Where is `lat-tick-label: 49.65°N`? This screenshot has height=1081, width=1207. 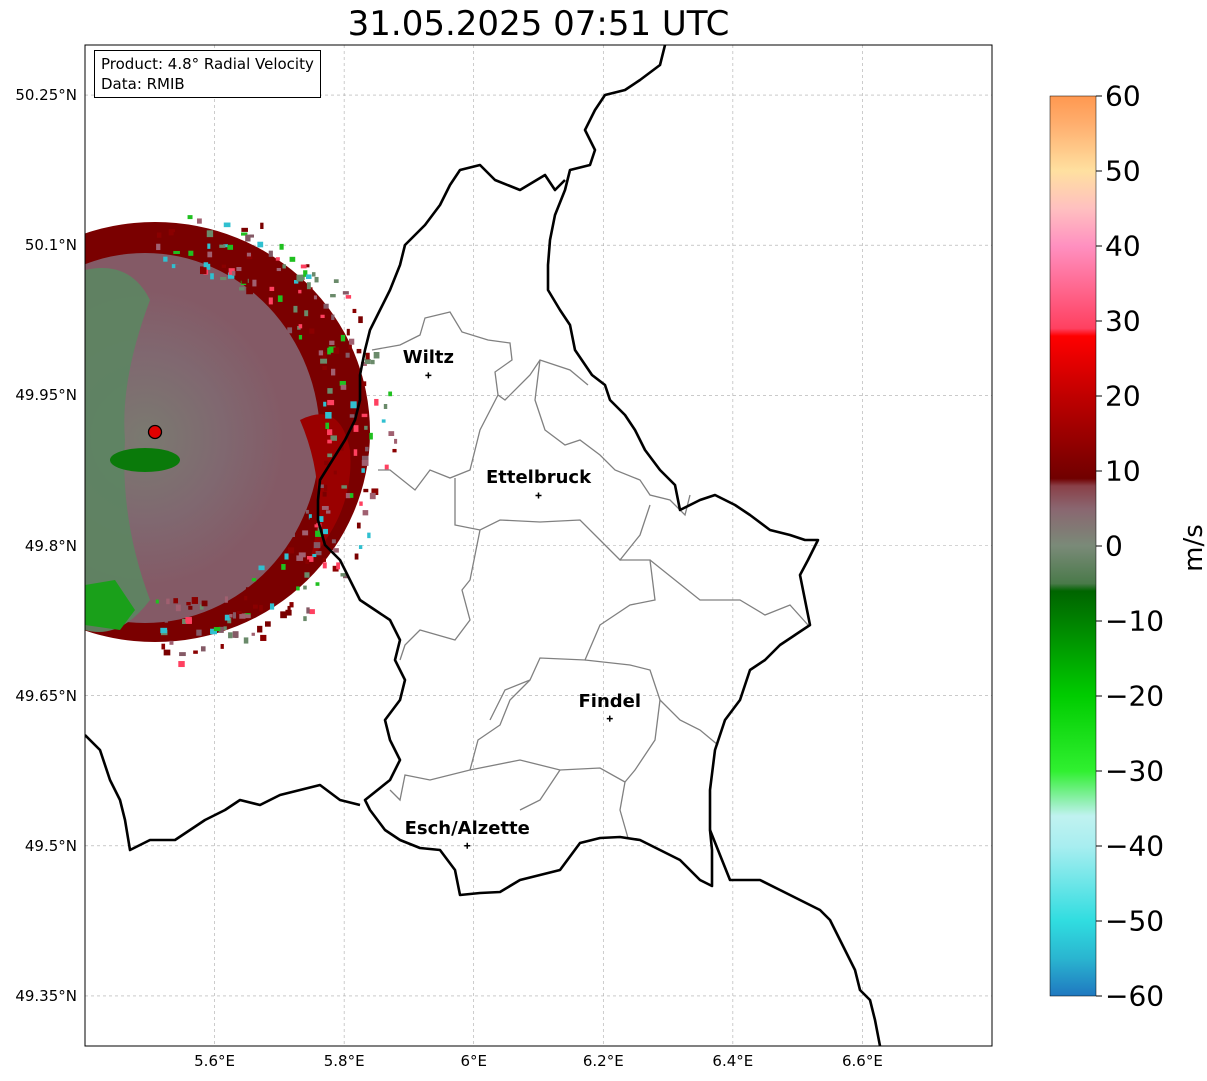 lat-tick-label: 49.65°N is located at coordinates (46, 695).